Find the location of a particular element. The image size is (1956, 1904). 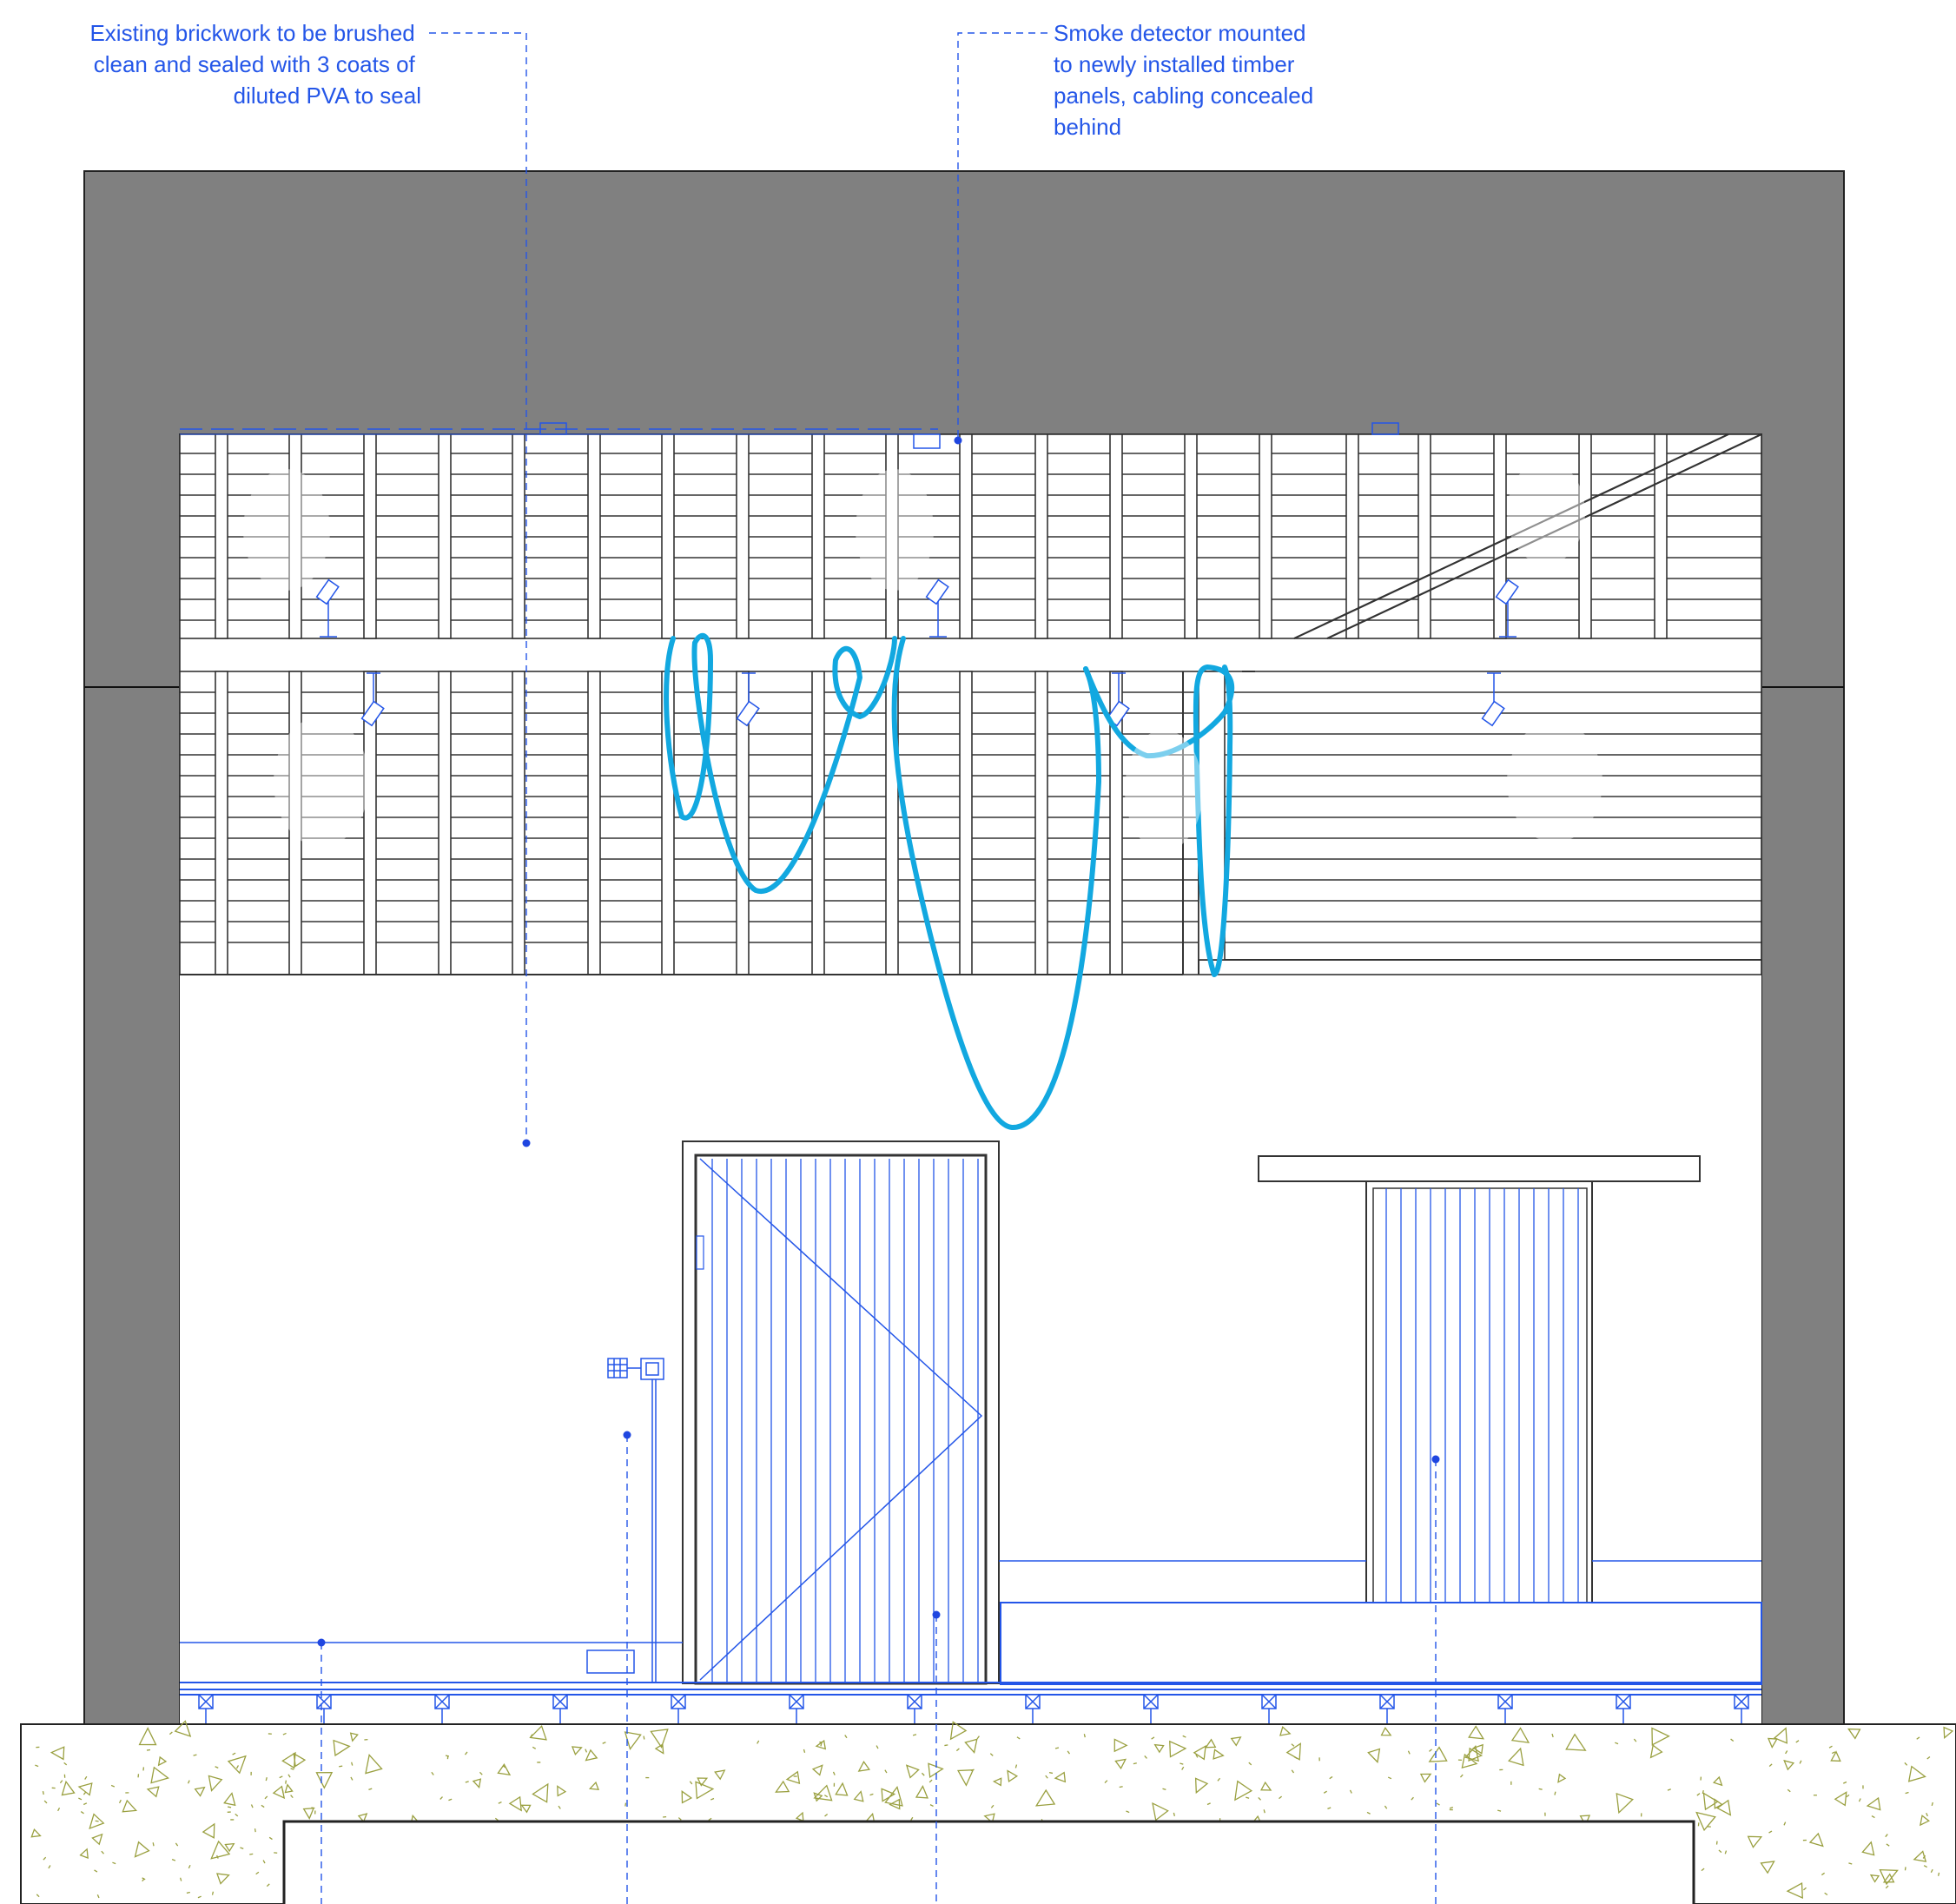

smoke-detector is located at coordinates (927, 441).